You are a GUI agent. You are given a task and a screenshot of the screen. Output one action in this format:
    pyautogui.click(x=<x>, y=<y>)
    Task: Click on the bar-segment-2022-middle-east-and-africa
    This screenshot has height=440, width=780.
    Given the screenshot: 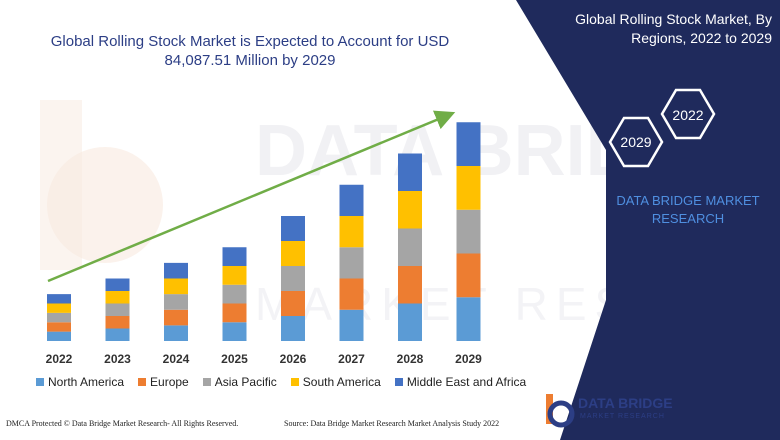 What is the action you would take?
    pyautogui.click(x=59, y=299)
    